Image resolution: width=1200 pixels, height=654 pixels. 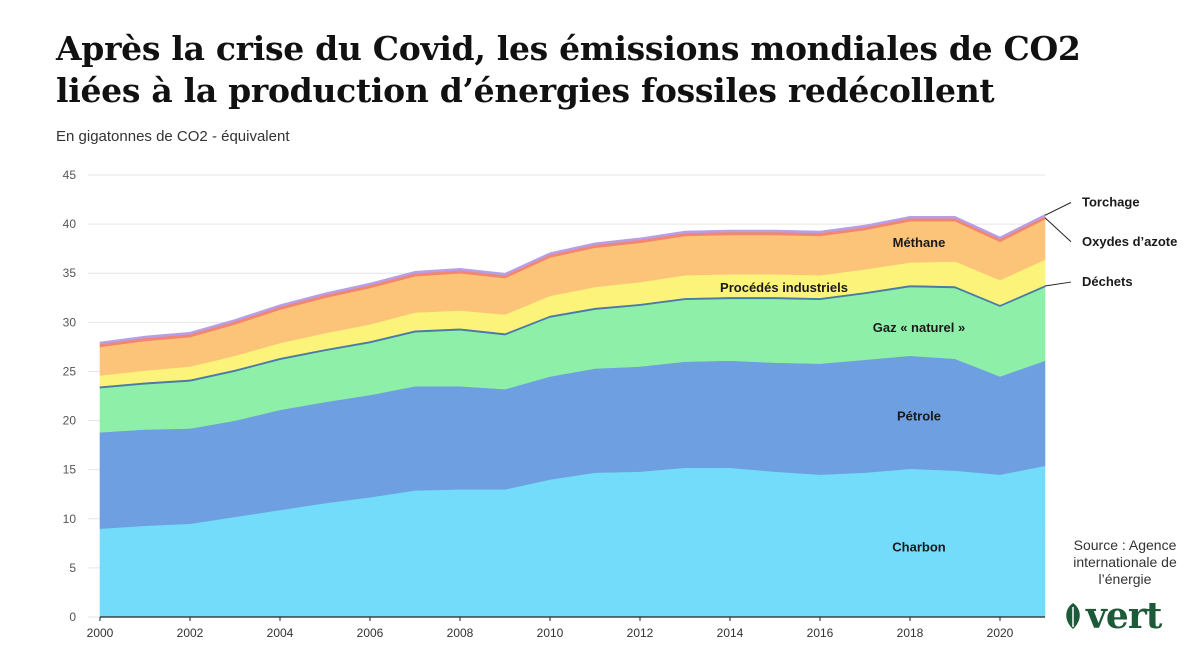 What do you see at coordinates (730, 633) in the screenshot?
I see `x-tick-label: 2014` at bounding box center [730, 633].